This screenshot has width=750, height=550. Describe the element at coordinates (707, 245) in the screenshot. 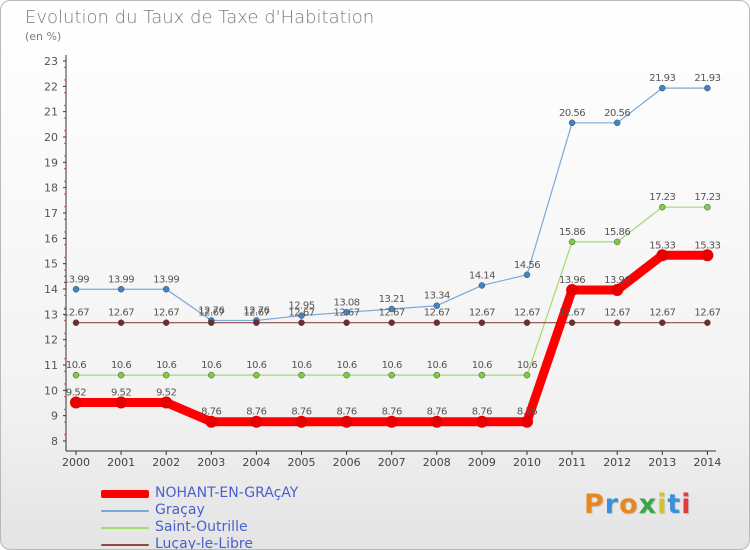

I see `data-label: 15.33` at that location.